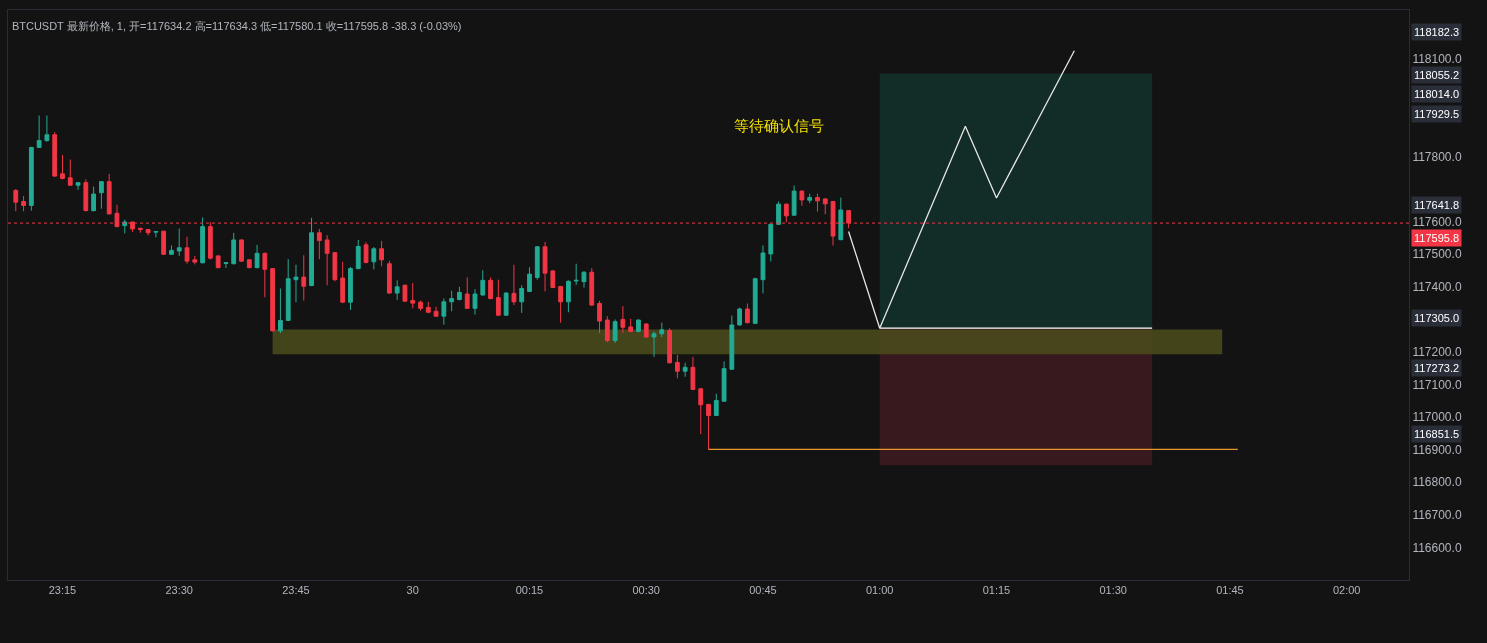 This screenshot has width=1487, height=643. I want to click on y-tick-label: 117400.0, so click(1437, 287).